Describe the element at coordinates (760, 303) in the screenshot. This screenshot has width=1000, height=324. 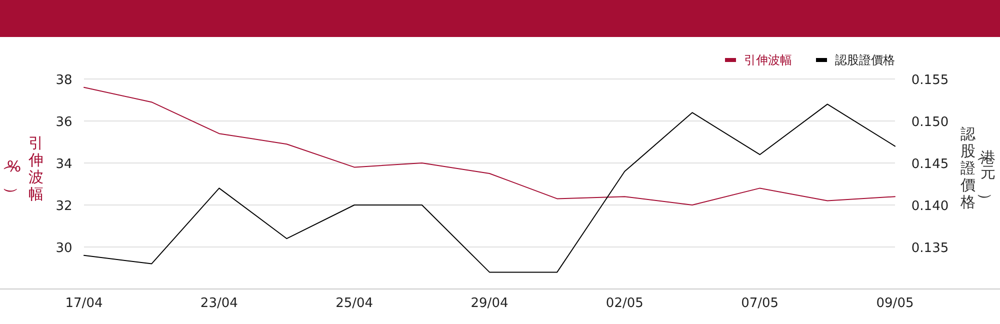
I see `x-tick-label: 07/05` at that location.